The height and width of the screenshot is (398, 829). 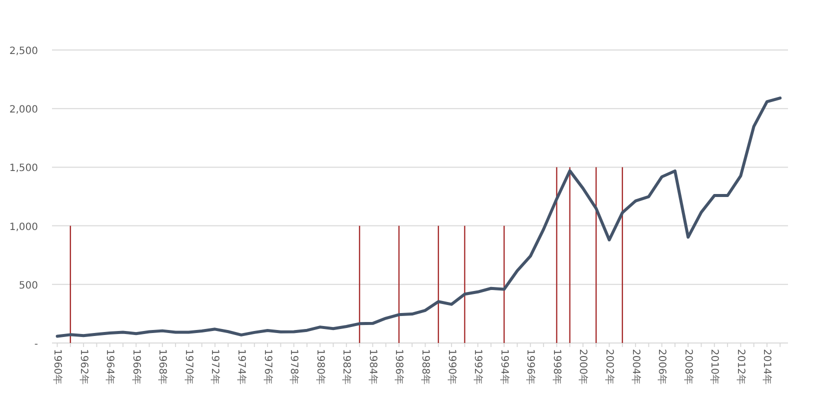 What do you see at coordinates (346, 366) in the screenshot?
I see `x-tick-label: 1982年` at bounding box center [346, 366].